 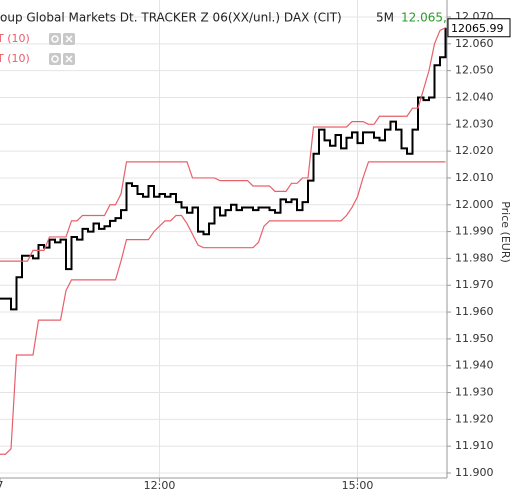 I want to click on last-price-label: 12065.99, so click(x=477, y=28).